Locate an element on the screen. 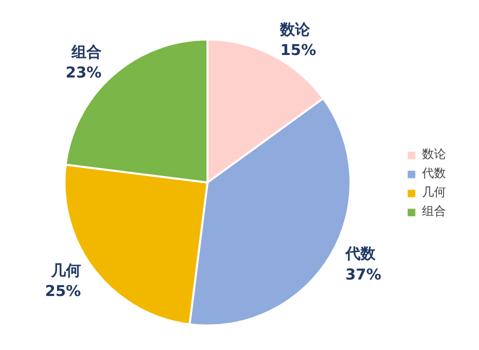 This screenshot has width=479, height=350. legend-label: 组合 is located at coordinates (434, 211).